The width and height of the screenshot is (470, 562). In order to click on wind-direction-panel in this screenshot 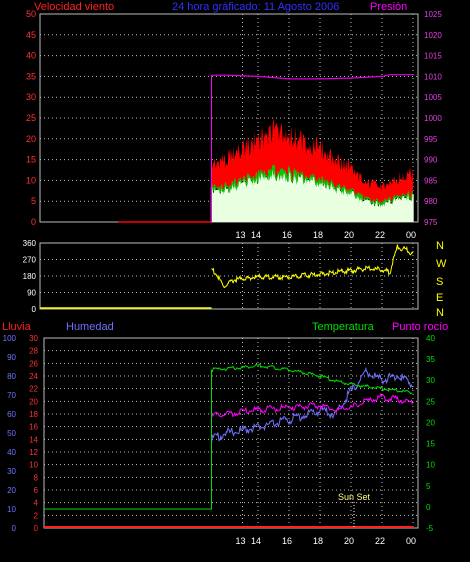, I will do `click(229, 276)`.